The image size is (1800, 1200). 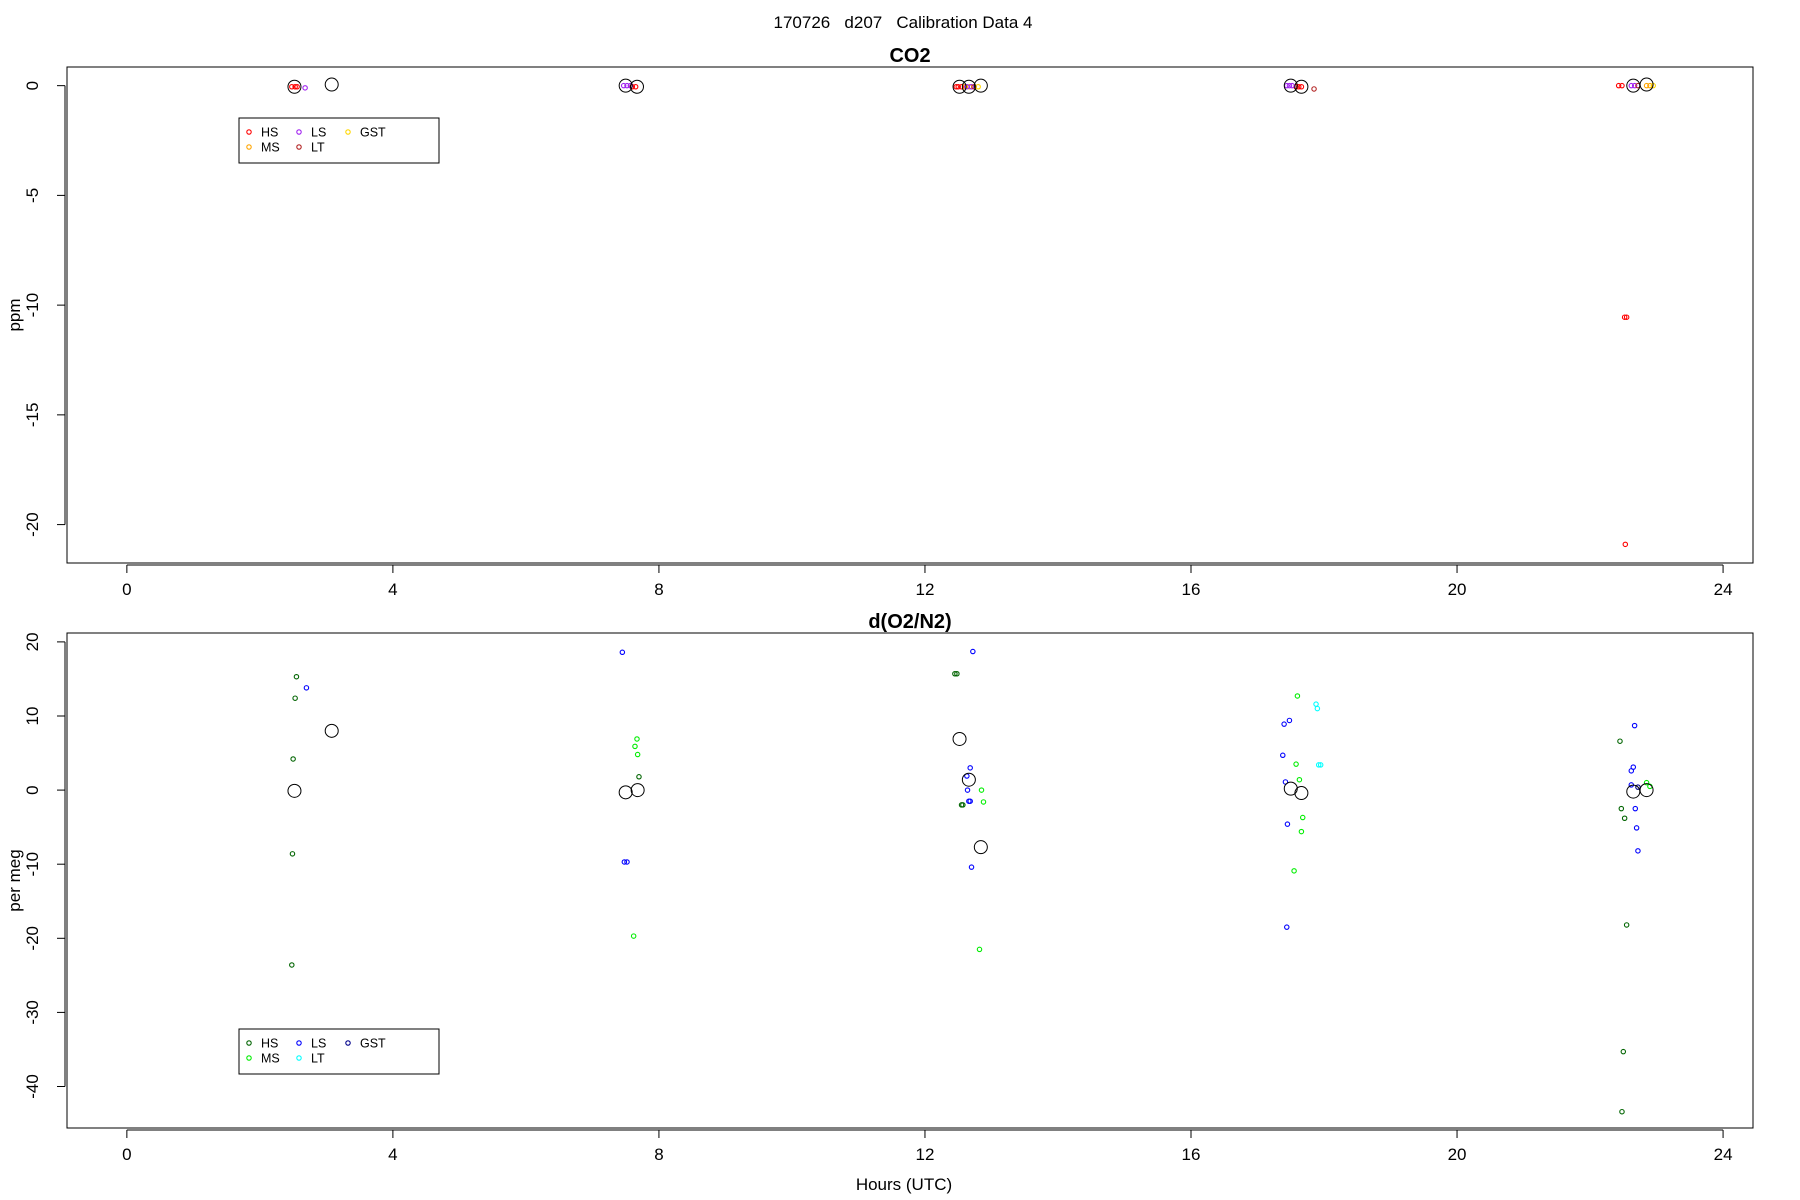 I want to click on o2n2-panel-title: d(O2/N2), so click(x=909, y=622).